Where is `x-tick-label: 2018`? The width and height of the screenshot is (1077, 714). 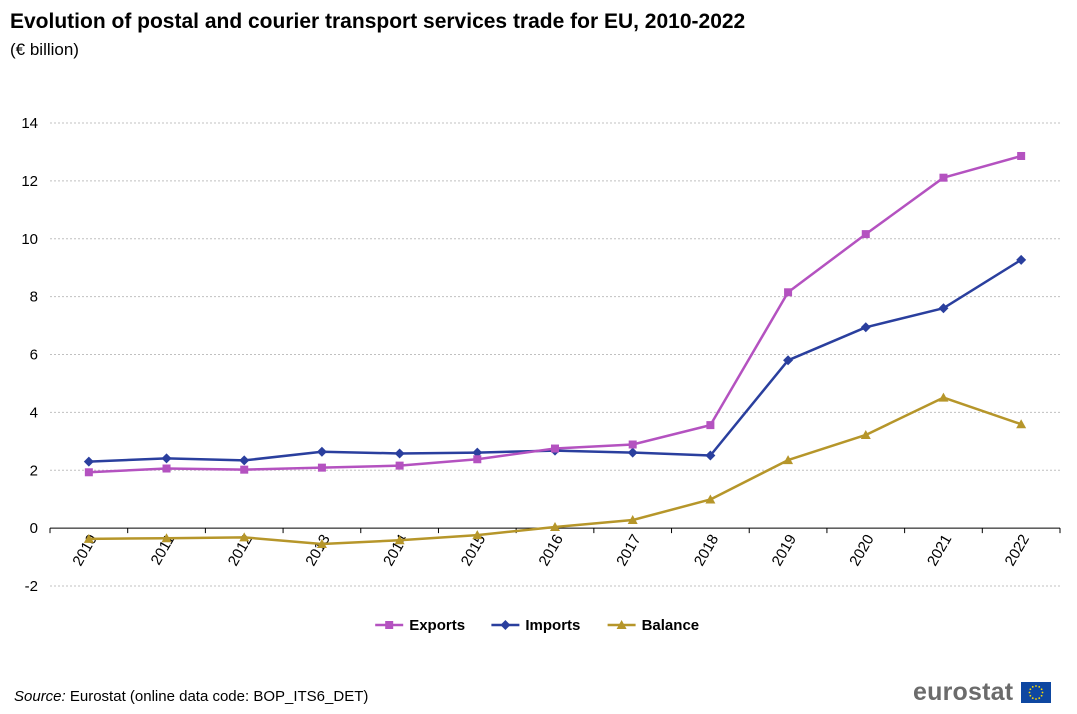
x-tick-label: 2018 is located at coordinates (706, 550).